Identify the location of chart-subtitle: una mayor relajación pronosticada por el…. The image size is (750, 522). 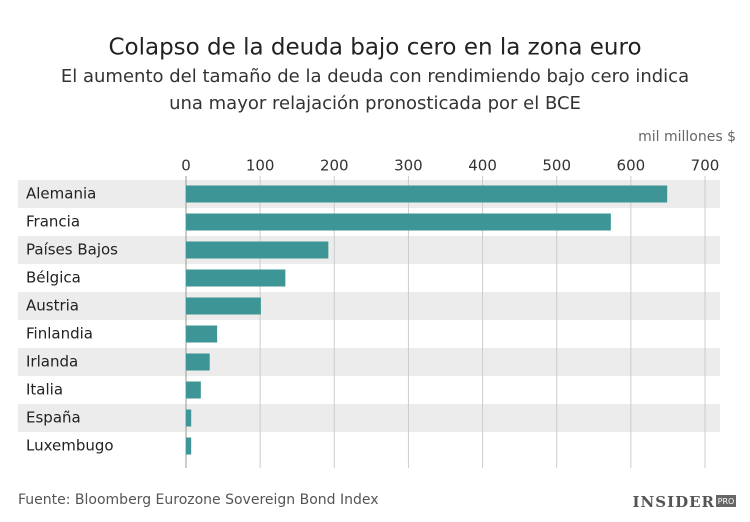
(375, 103).